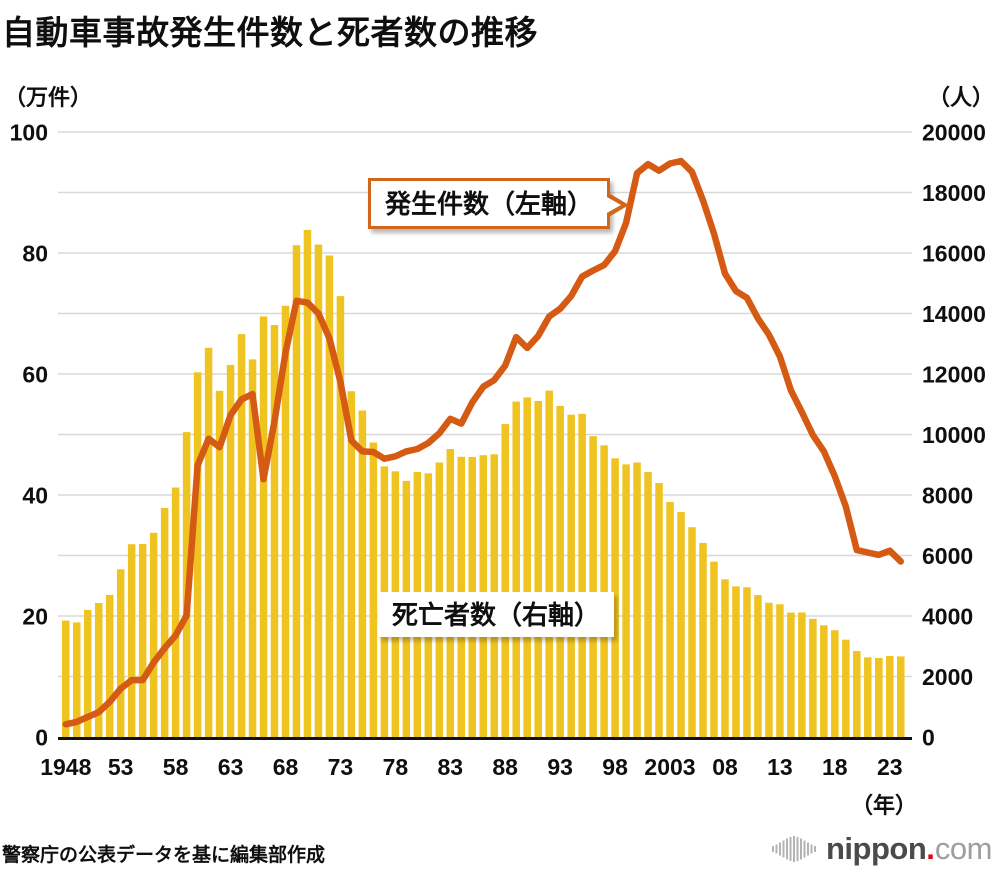 Image resolution: width=1000 pixels, height=880 pixels. Describe the element at coordinates (947, 677) in the screenshot. I see `svg-text: 2000` at that location.